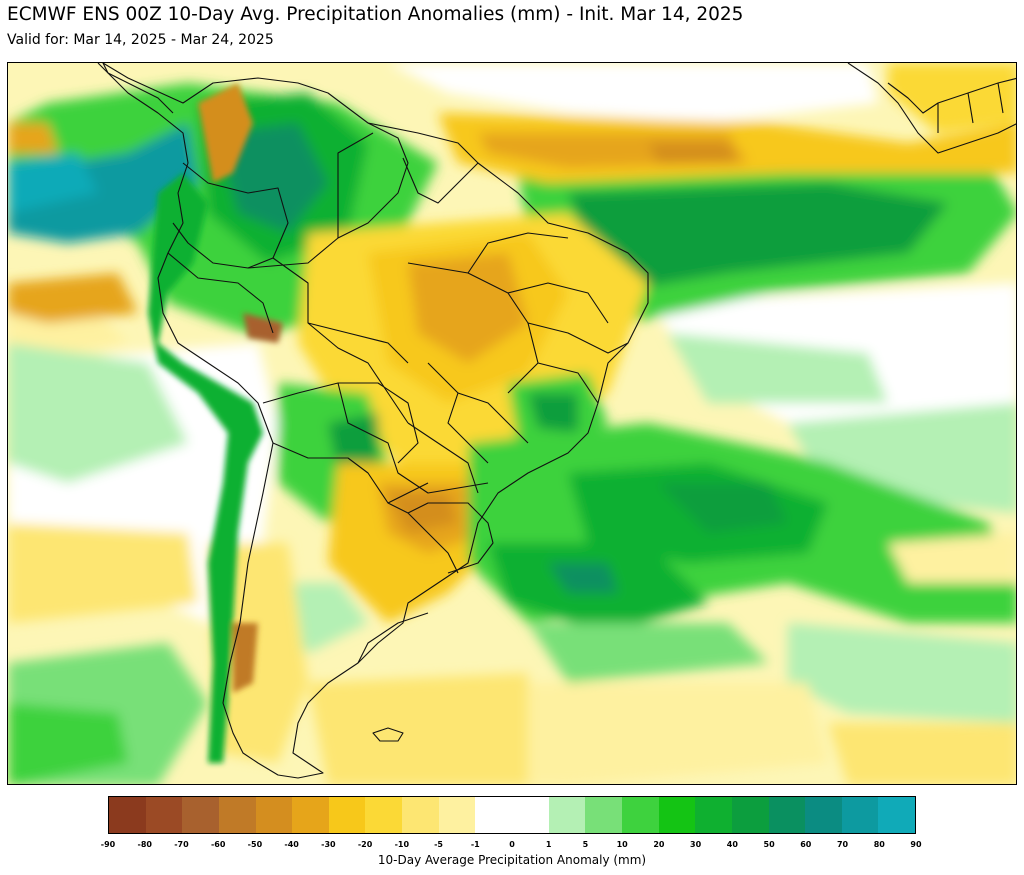  I want to click on colorbar-tick-label: 0, so click(512, 844).